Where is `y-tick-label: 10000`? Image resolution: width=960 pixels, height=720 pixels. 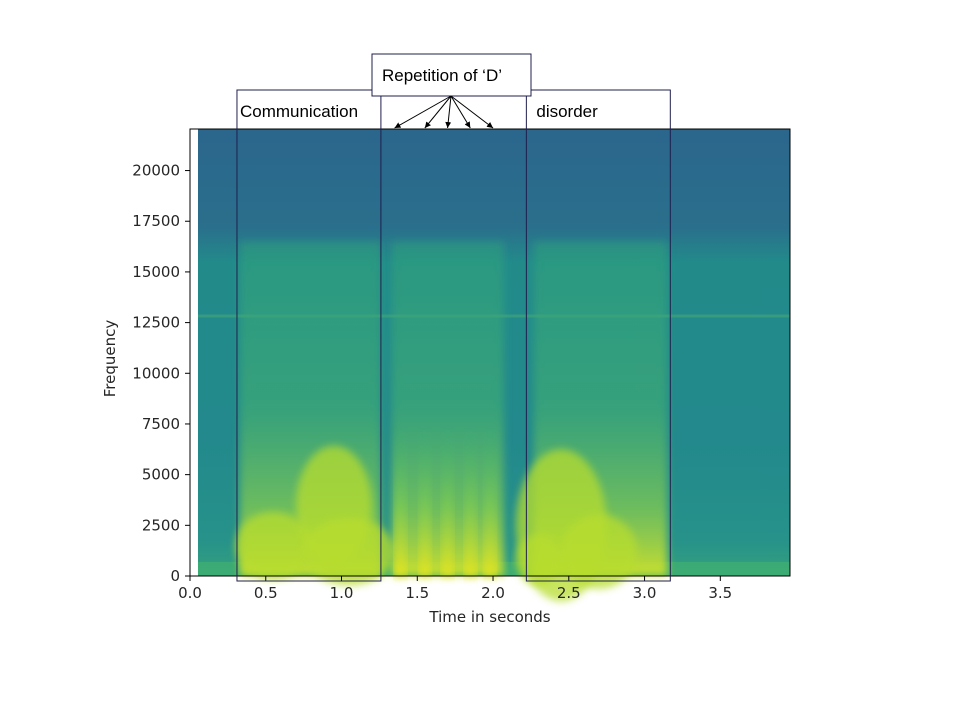 y-tick-label: 10000 is located at coordinates (156, 373).